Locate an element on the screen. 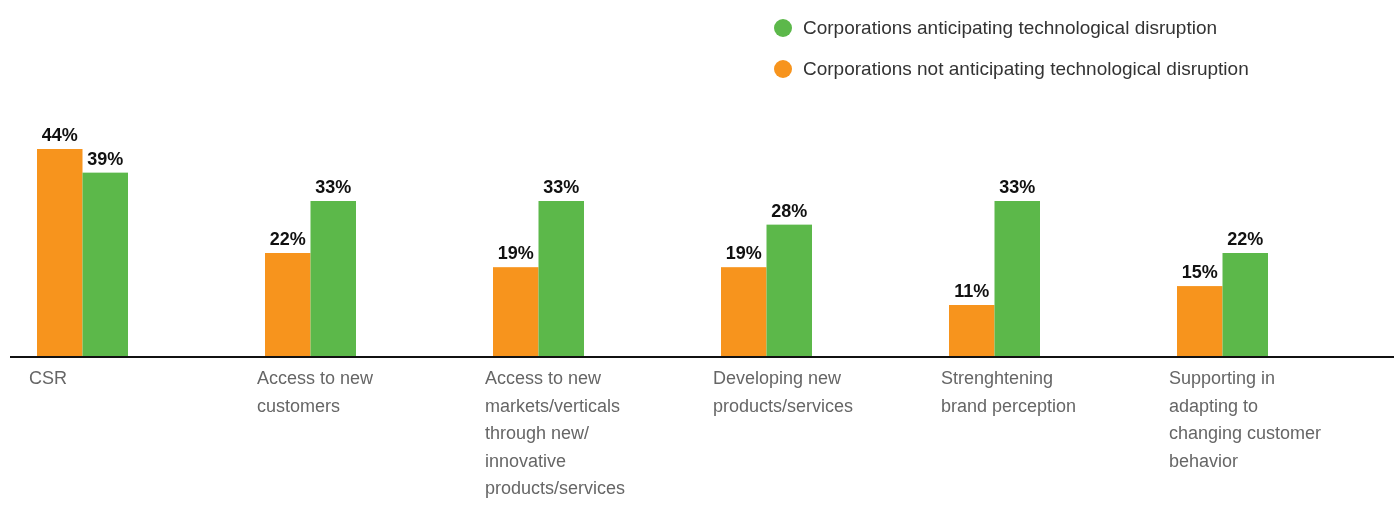 Image resolution: width=1394 pixels, height=511 pixels. x-tick-label: Access to new customers is located at coordinates (316, 392).